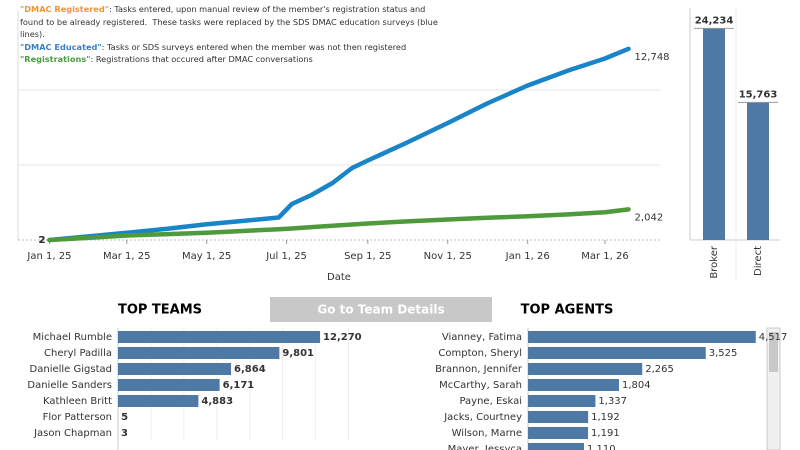 Image resolution: width=800 pixels, height=450 pixels. I want to click on data-label: 6,864, so click(250, 369).